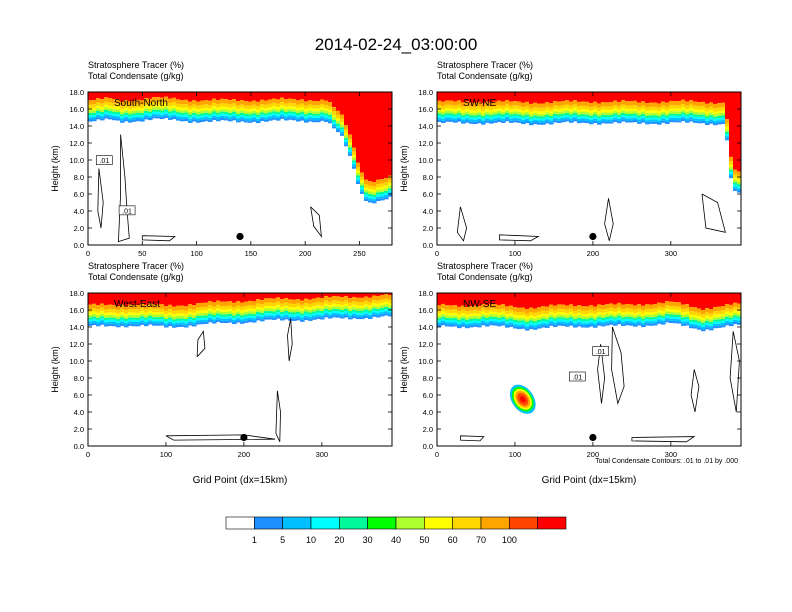  I want to click on contour-label: .01, so click(127, 211).